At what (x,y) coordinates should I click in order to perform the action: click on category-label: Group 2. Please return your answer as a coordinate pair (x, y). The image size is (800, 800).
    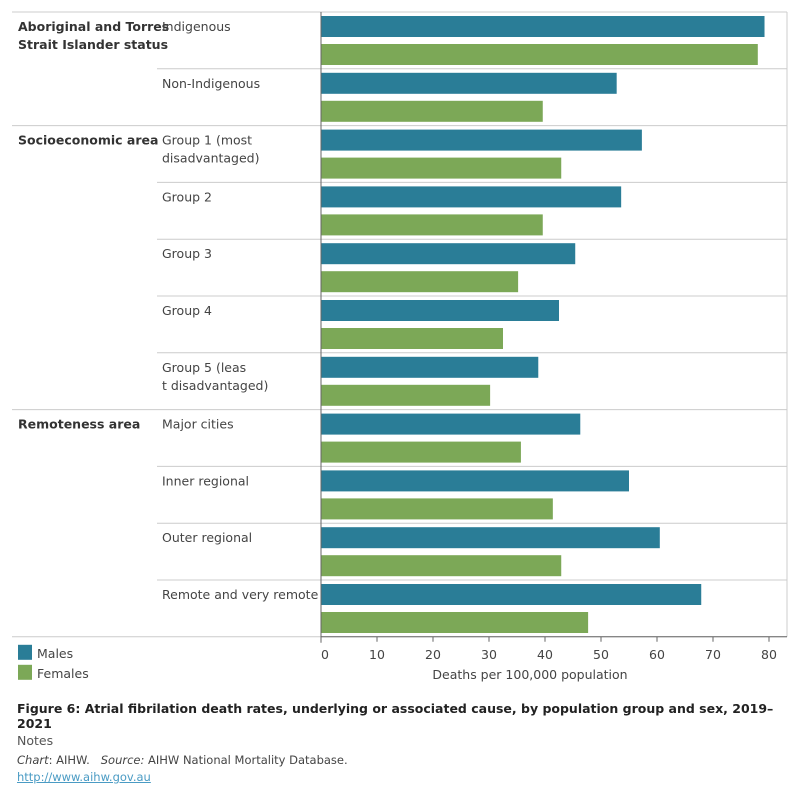
    Looking at the image, I should click on (187, 196).